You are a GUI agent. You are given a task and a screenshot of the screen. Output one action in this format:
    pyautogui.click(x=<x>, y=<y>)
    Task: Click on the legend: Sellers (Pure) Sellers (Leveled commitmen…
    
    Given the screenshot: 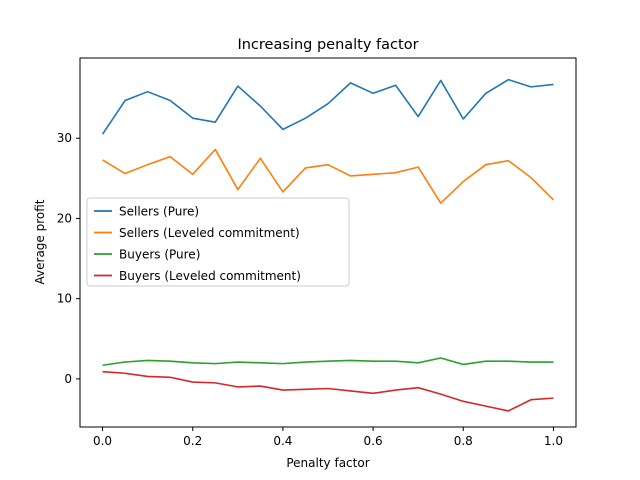 What is the action you would take?
    pyautogui.click(x=218, y=242)
    